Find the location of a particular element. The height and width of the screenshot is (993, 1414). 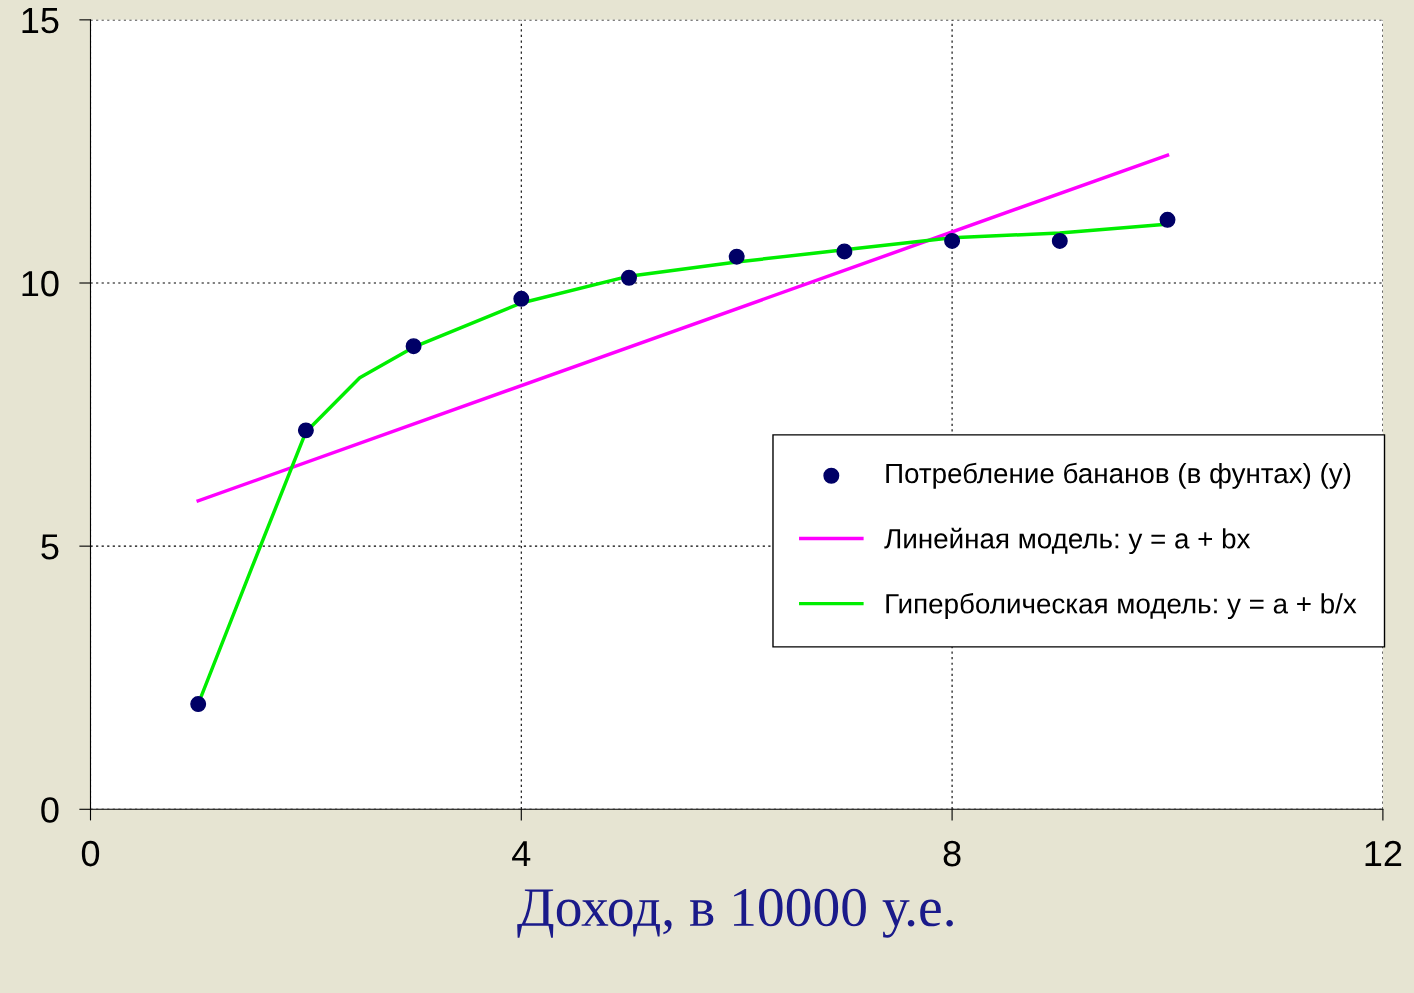

x-tick-label: 12 is located at coordinates (1383, 853).